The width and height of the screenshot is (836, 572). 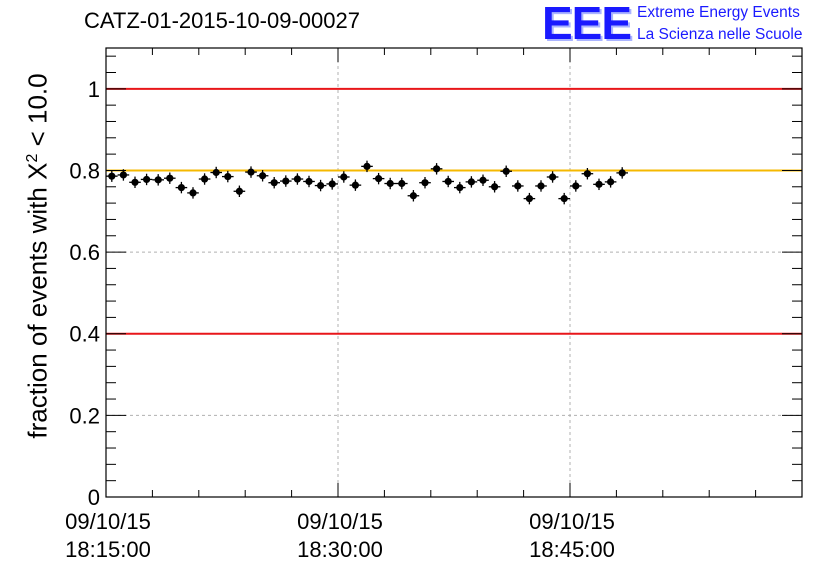 What do you see at coordinates (94, 89) in the screenshot?
I see `y-tick-label: 1` at bounding box center [94, 89].